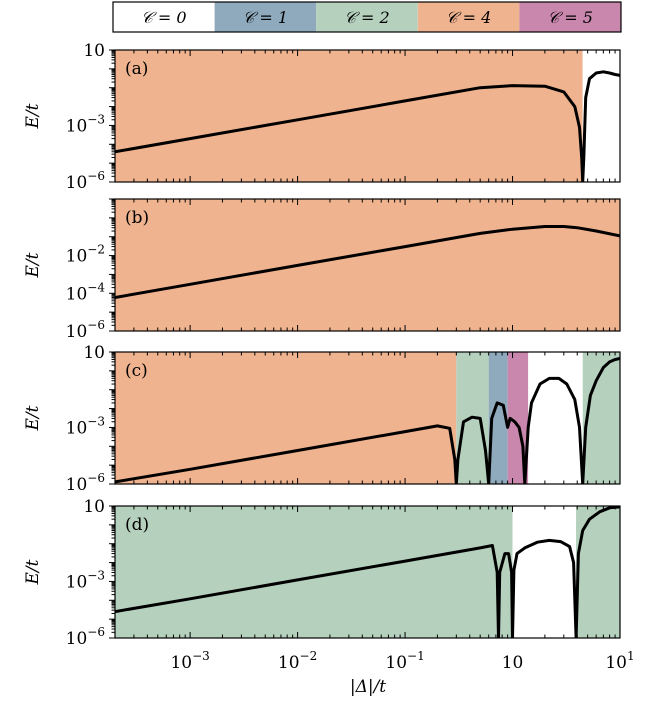  I want to click on legend-label: 𝒞 = 0, so click(163, 17).